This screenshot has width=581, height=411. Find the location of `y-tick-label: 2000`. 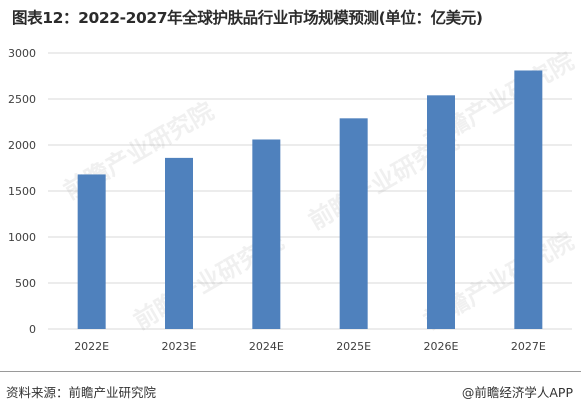

y-tick-label: 2000 is located at coordinates (22, 145).